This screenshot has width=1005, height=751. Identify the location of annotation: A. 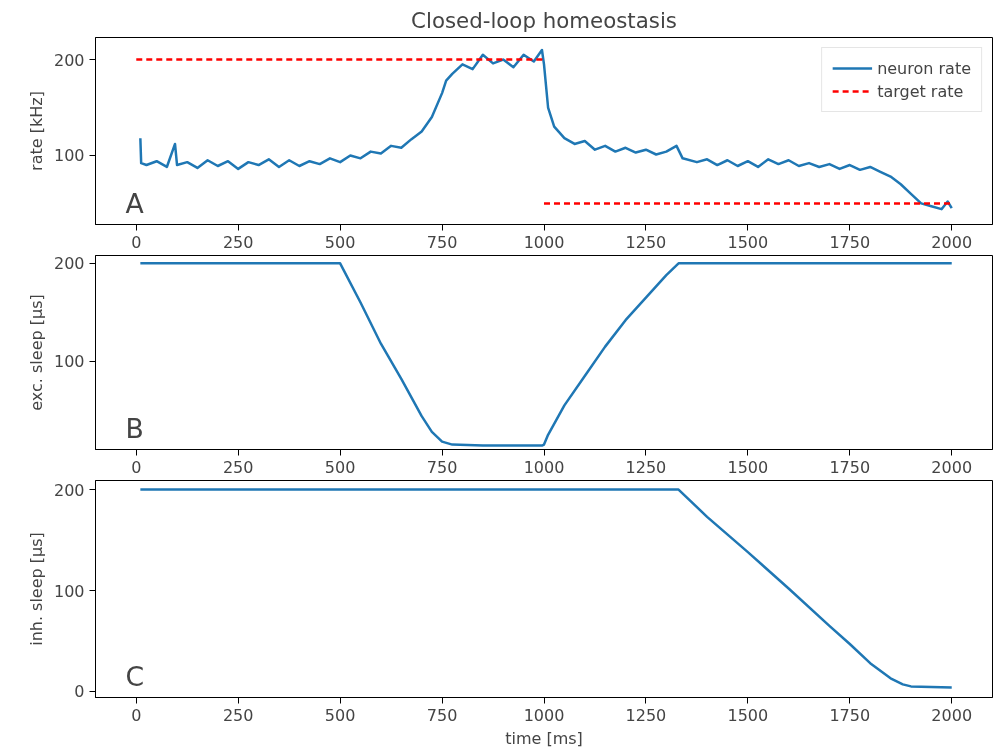
(135, 203).